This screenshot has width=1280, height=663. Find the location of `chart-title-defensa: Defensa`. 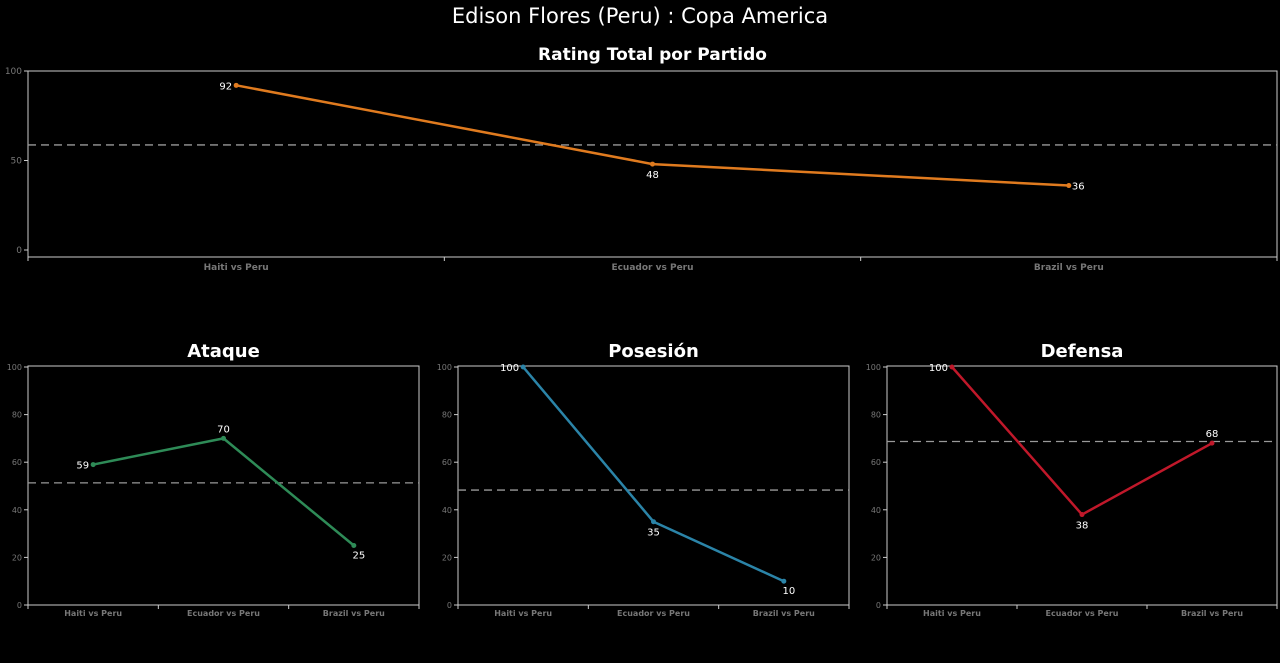

chart-title-defensa: Defensa is located at coordinates (1082, 351).